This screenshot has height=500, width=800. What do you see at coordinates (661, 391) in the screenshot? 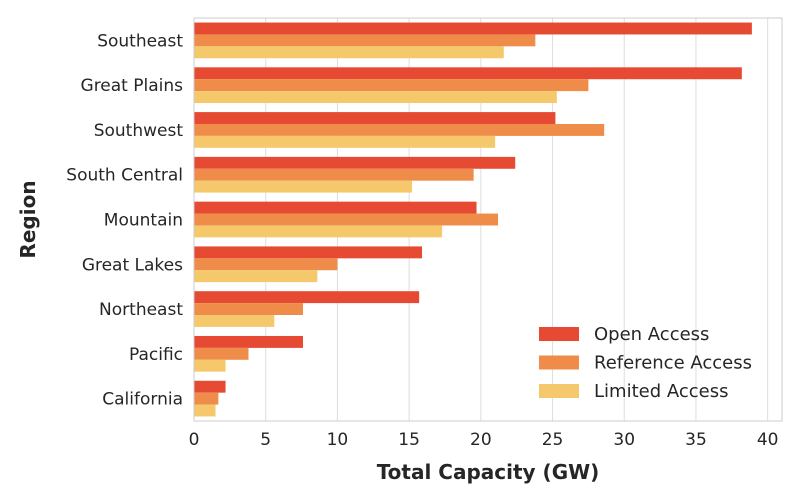
I see `legend-label: Limited Access` at bounding box center [661, 391].